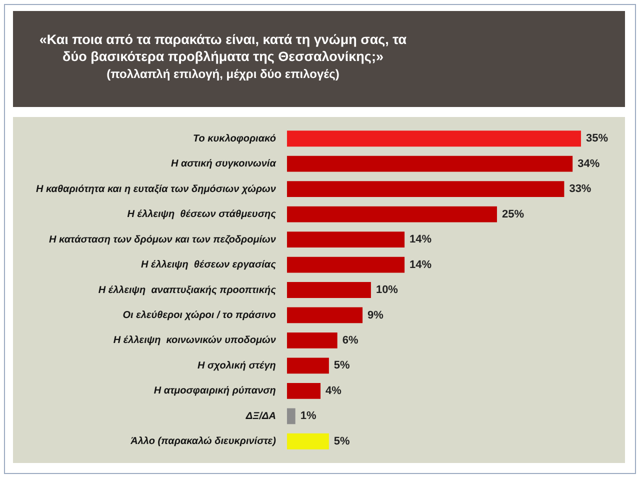 This screenshot has height=478, width=640. Describe the element at coordinates (308, 416) in the screenshot. I see `data-label: 1%` at that location.